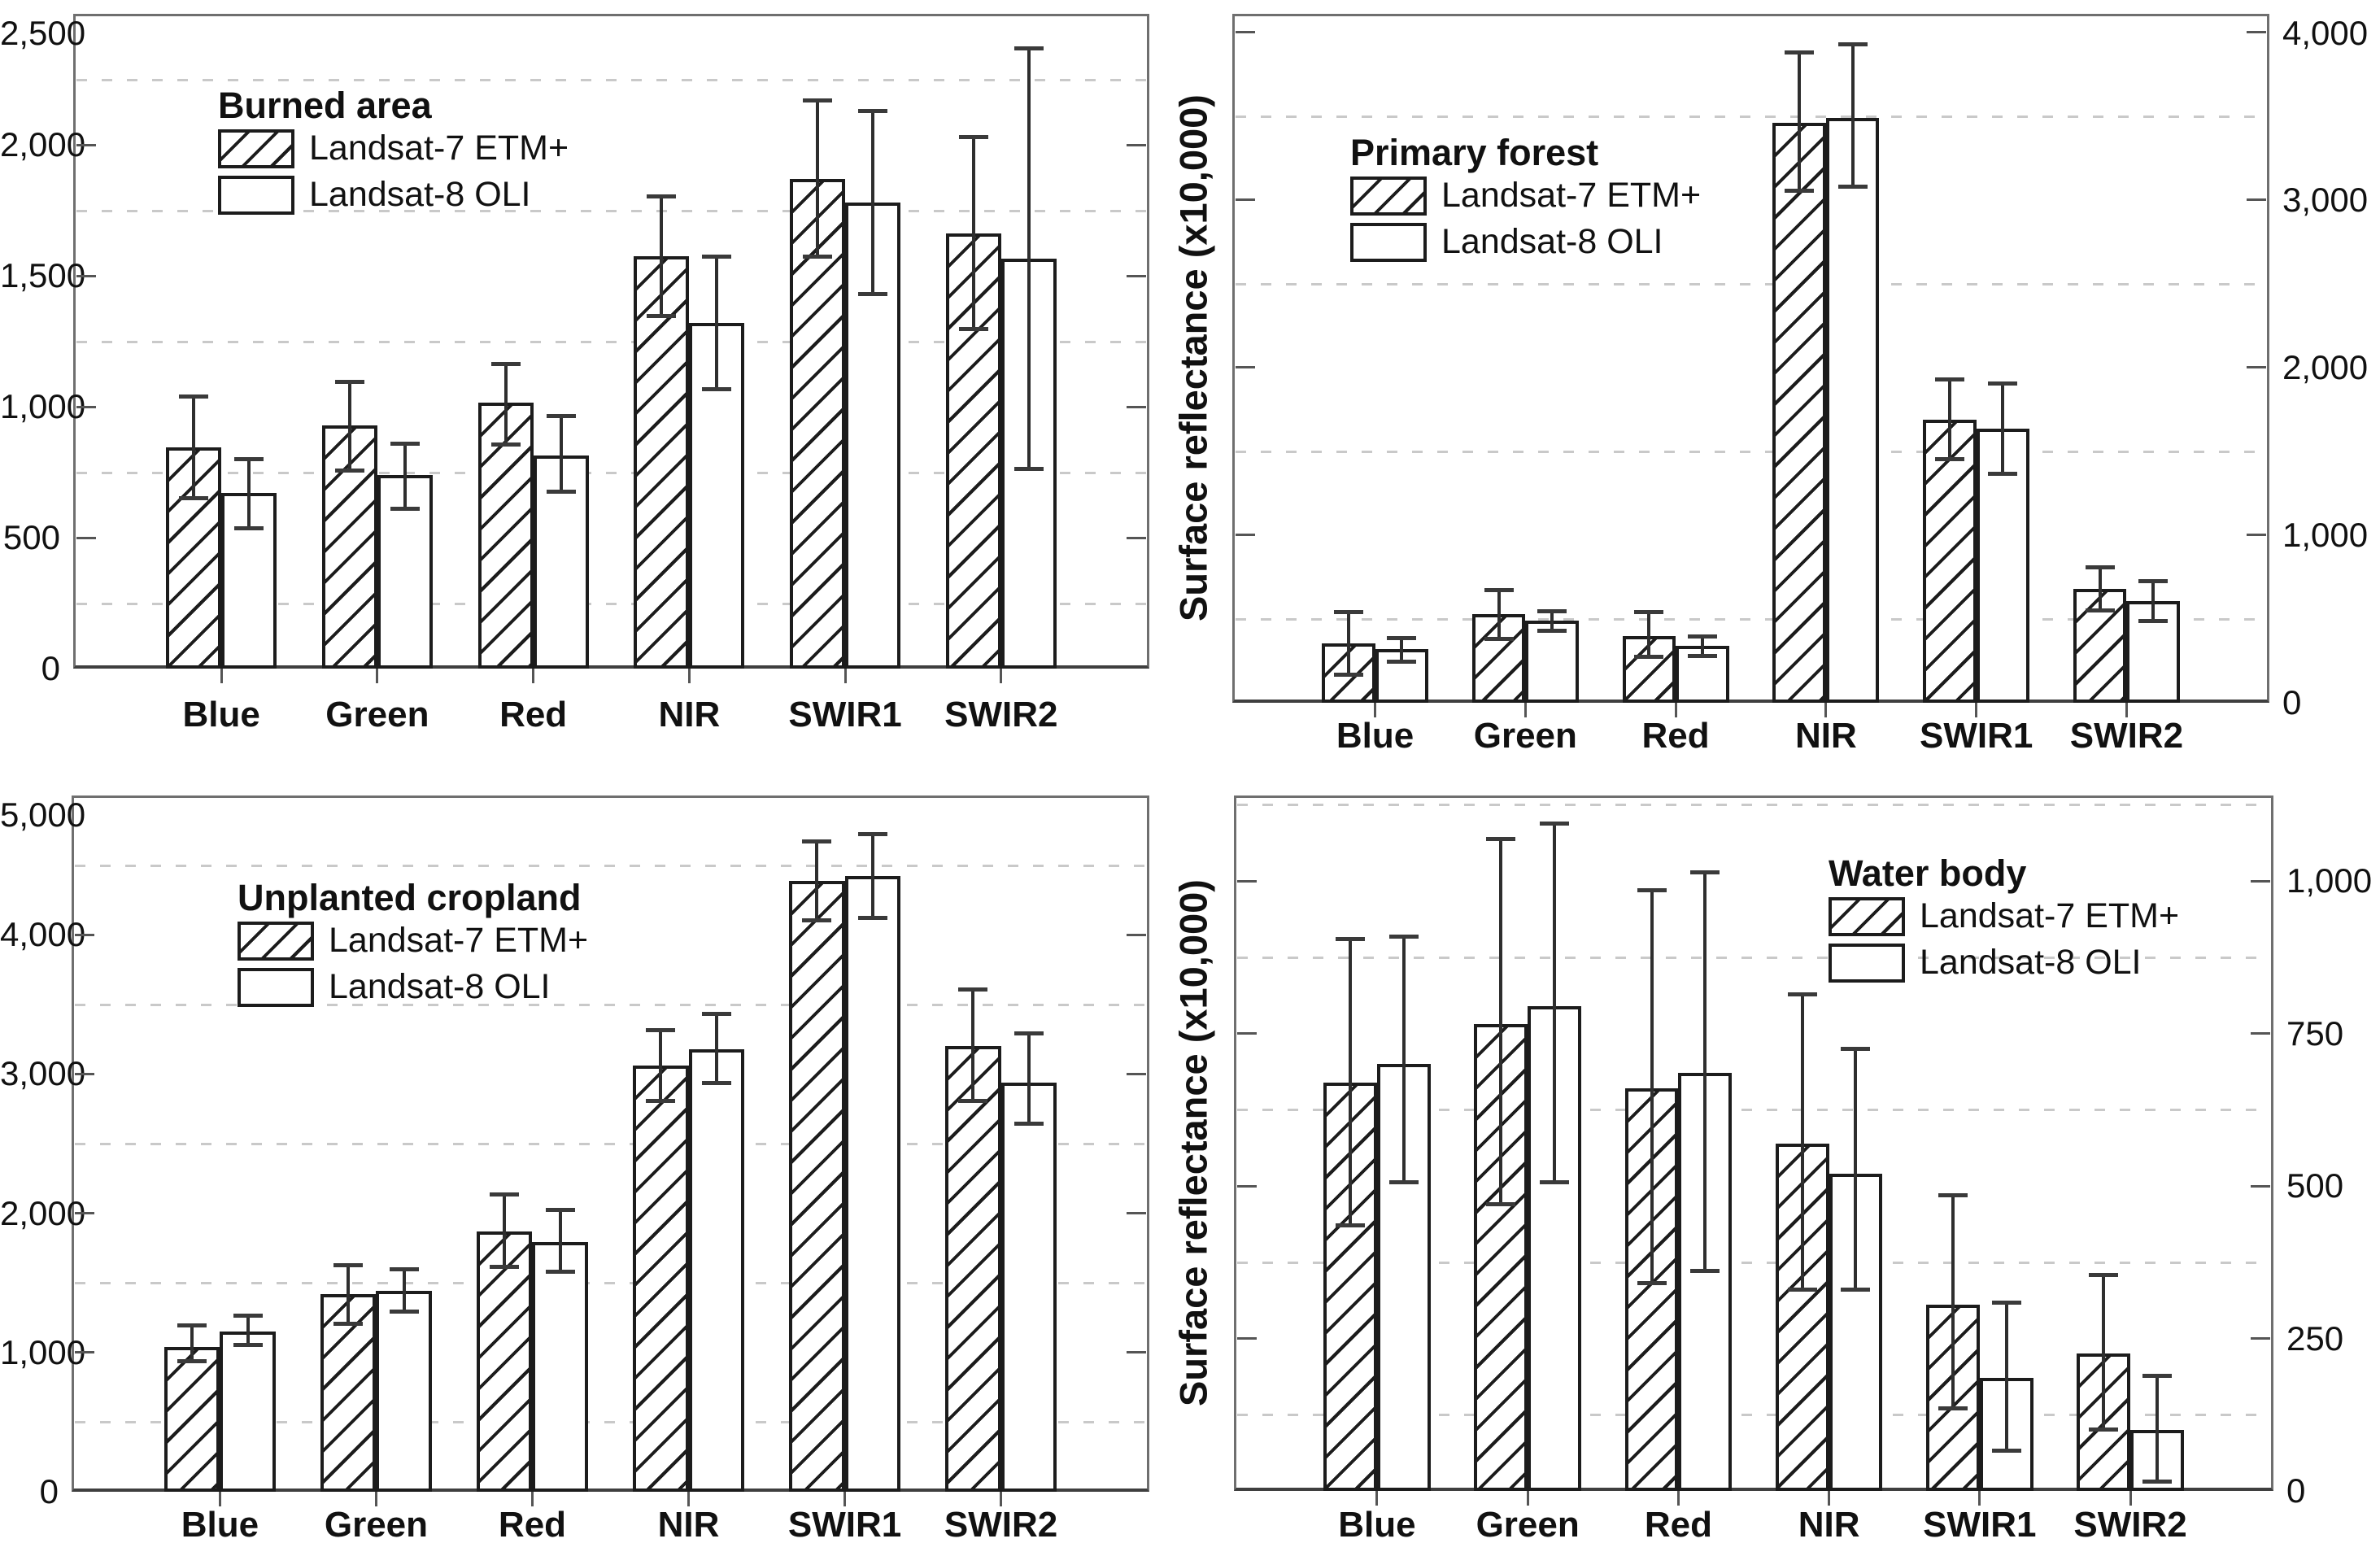 The image size is (2380, 1543). Describe the element at coordinates (1676, 736) in the screenshot. I see `x-category-label: Red` at that location.